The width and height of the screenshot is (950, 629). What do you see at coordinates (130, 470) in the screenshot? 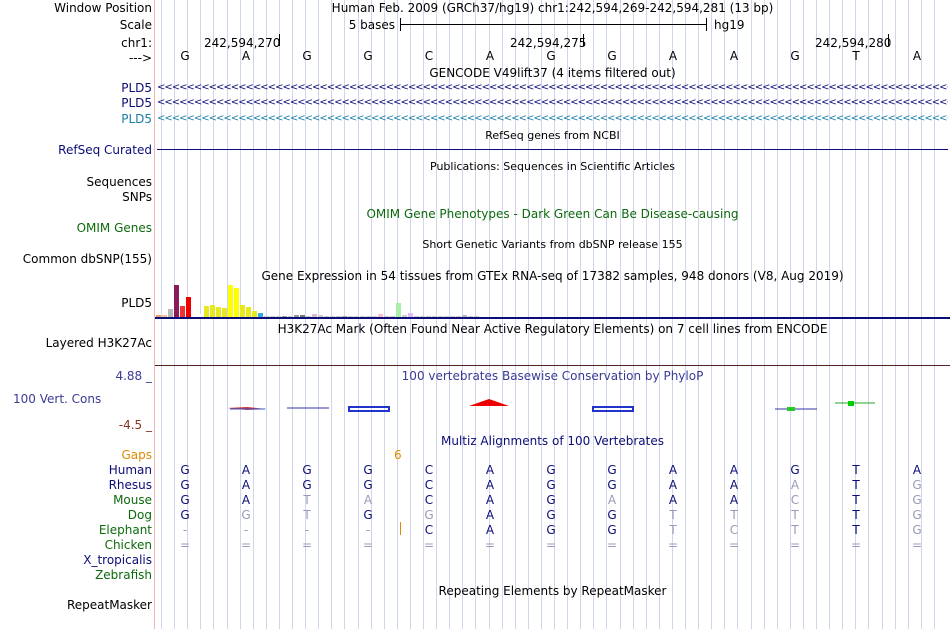
I see `species-label: Human` at bounding box center [130, 470].